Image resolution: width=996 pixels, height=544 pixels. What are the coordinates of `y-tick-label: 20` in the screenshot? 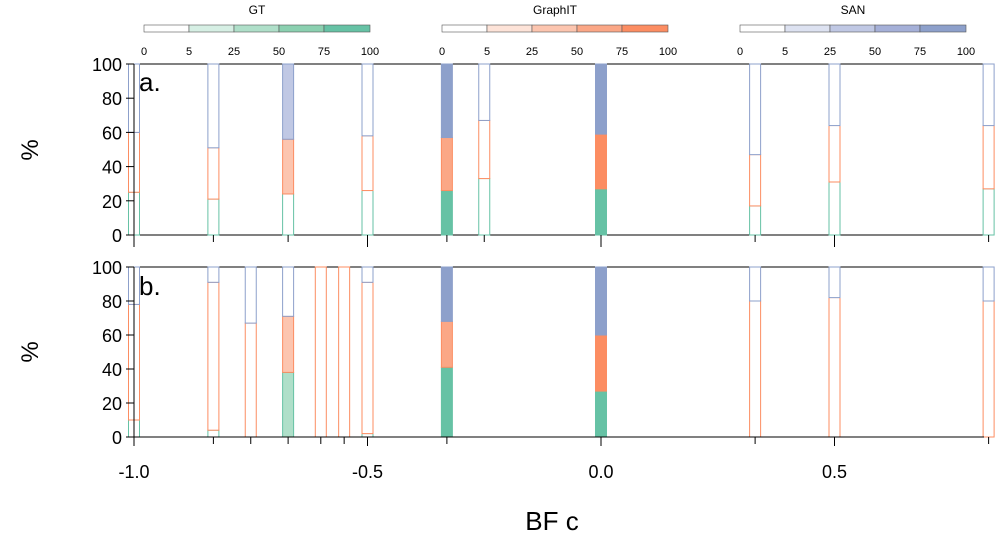 It's located at (112, 404).